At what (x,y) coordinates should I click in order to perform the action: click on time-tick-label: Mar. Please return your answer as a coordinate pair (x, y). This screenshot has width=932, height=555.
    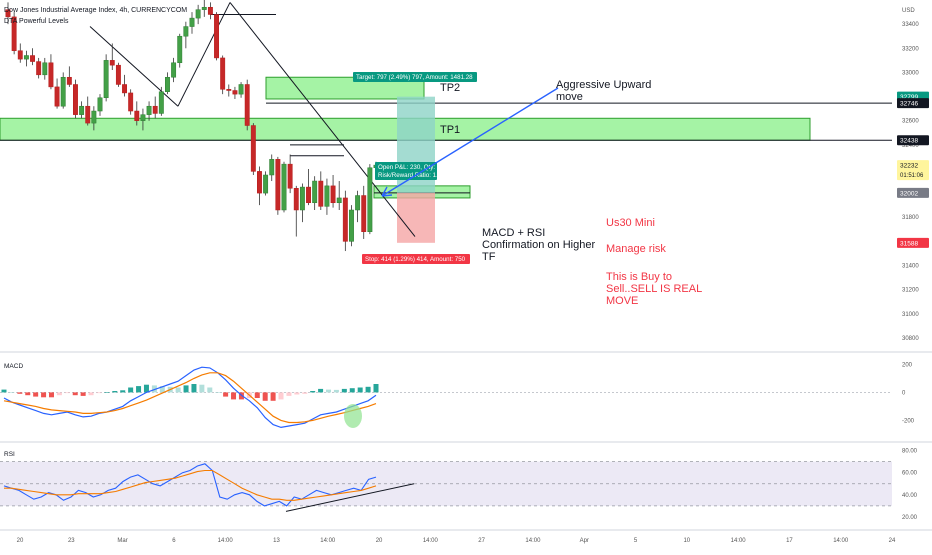
    Looking at the image, I should click on (122, 541).